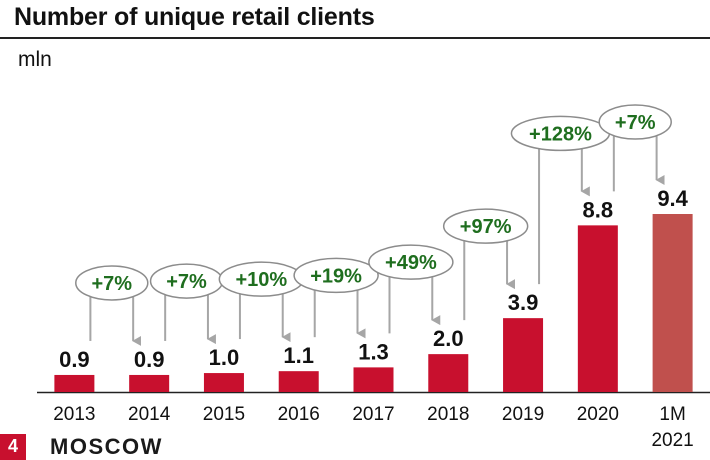 The height and width of the screenshot is (460, 710). What do you see at coordinates (106, 446) in the screenshot?
I see `logo-text: MOSCOW` at bounding box center [106, 446].